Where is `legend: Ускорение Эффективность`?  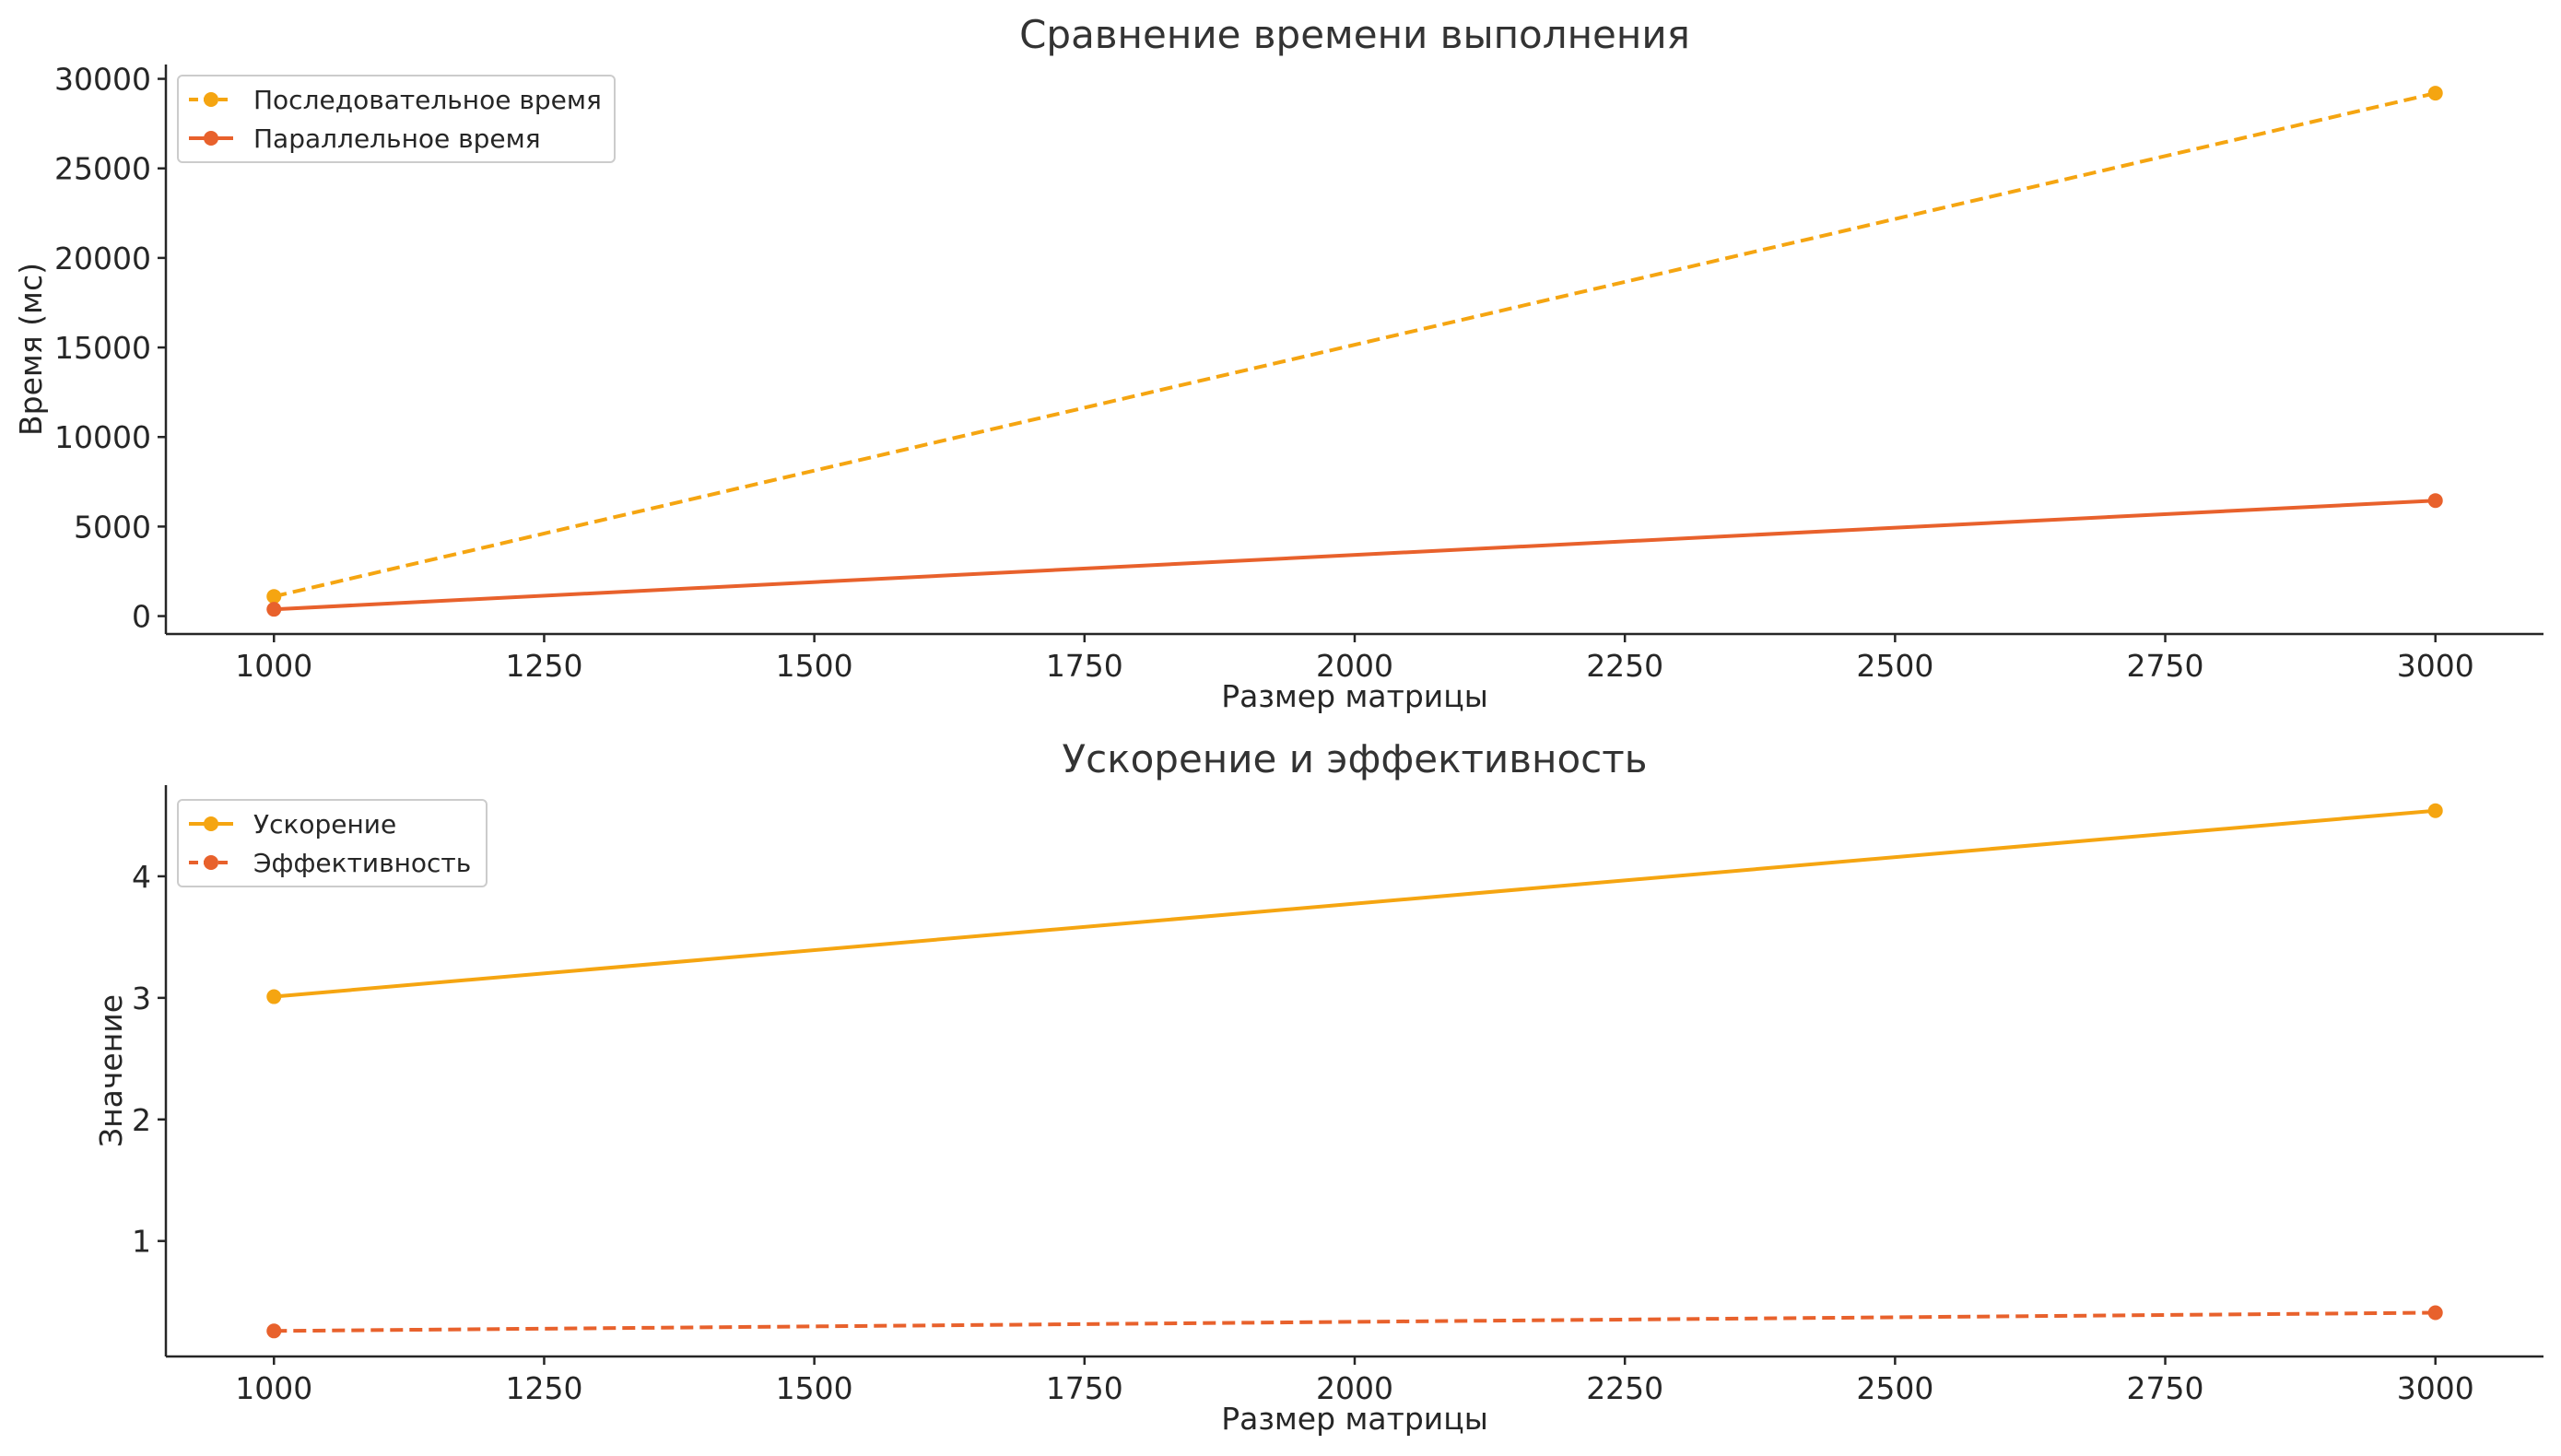
legend: Ускорение Эффективность is located at coordinates (333, 843).